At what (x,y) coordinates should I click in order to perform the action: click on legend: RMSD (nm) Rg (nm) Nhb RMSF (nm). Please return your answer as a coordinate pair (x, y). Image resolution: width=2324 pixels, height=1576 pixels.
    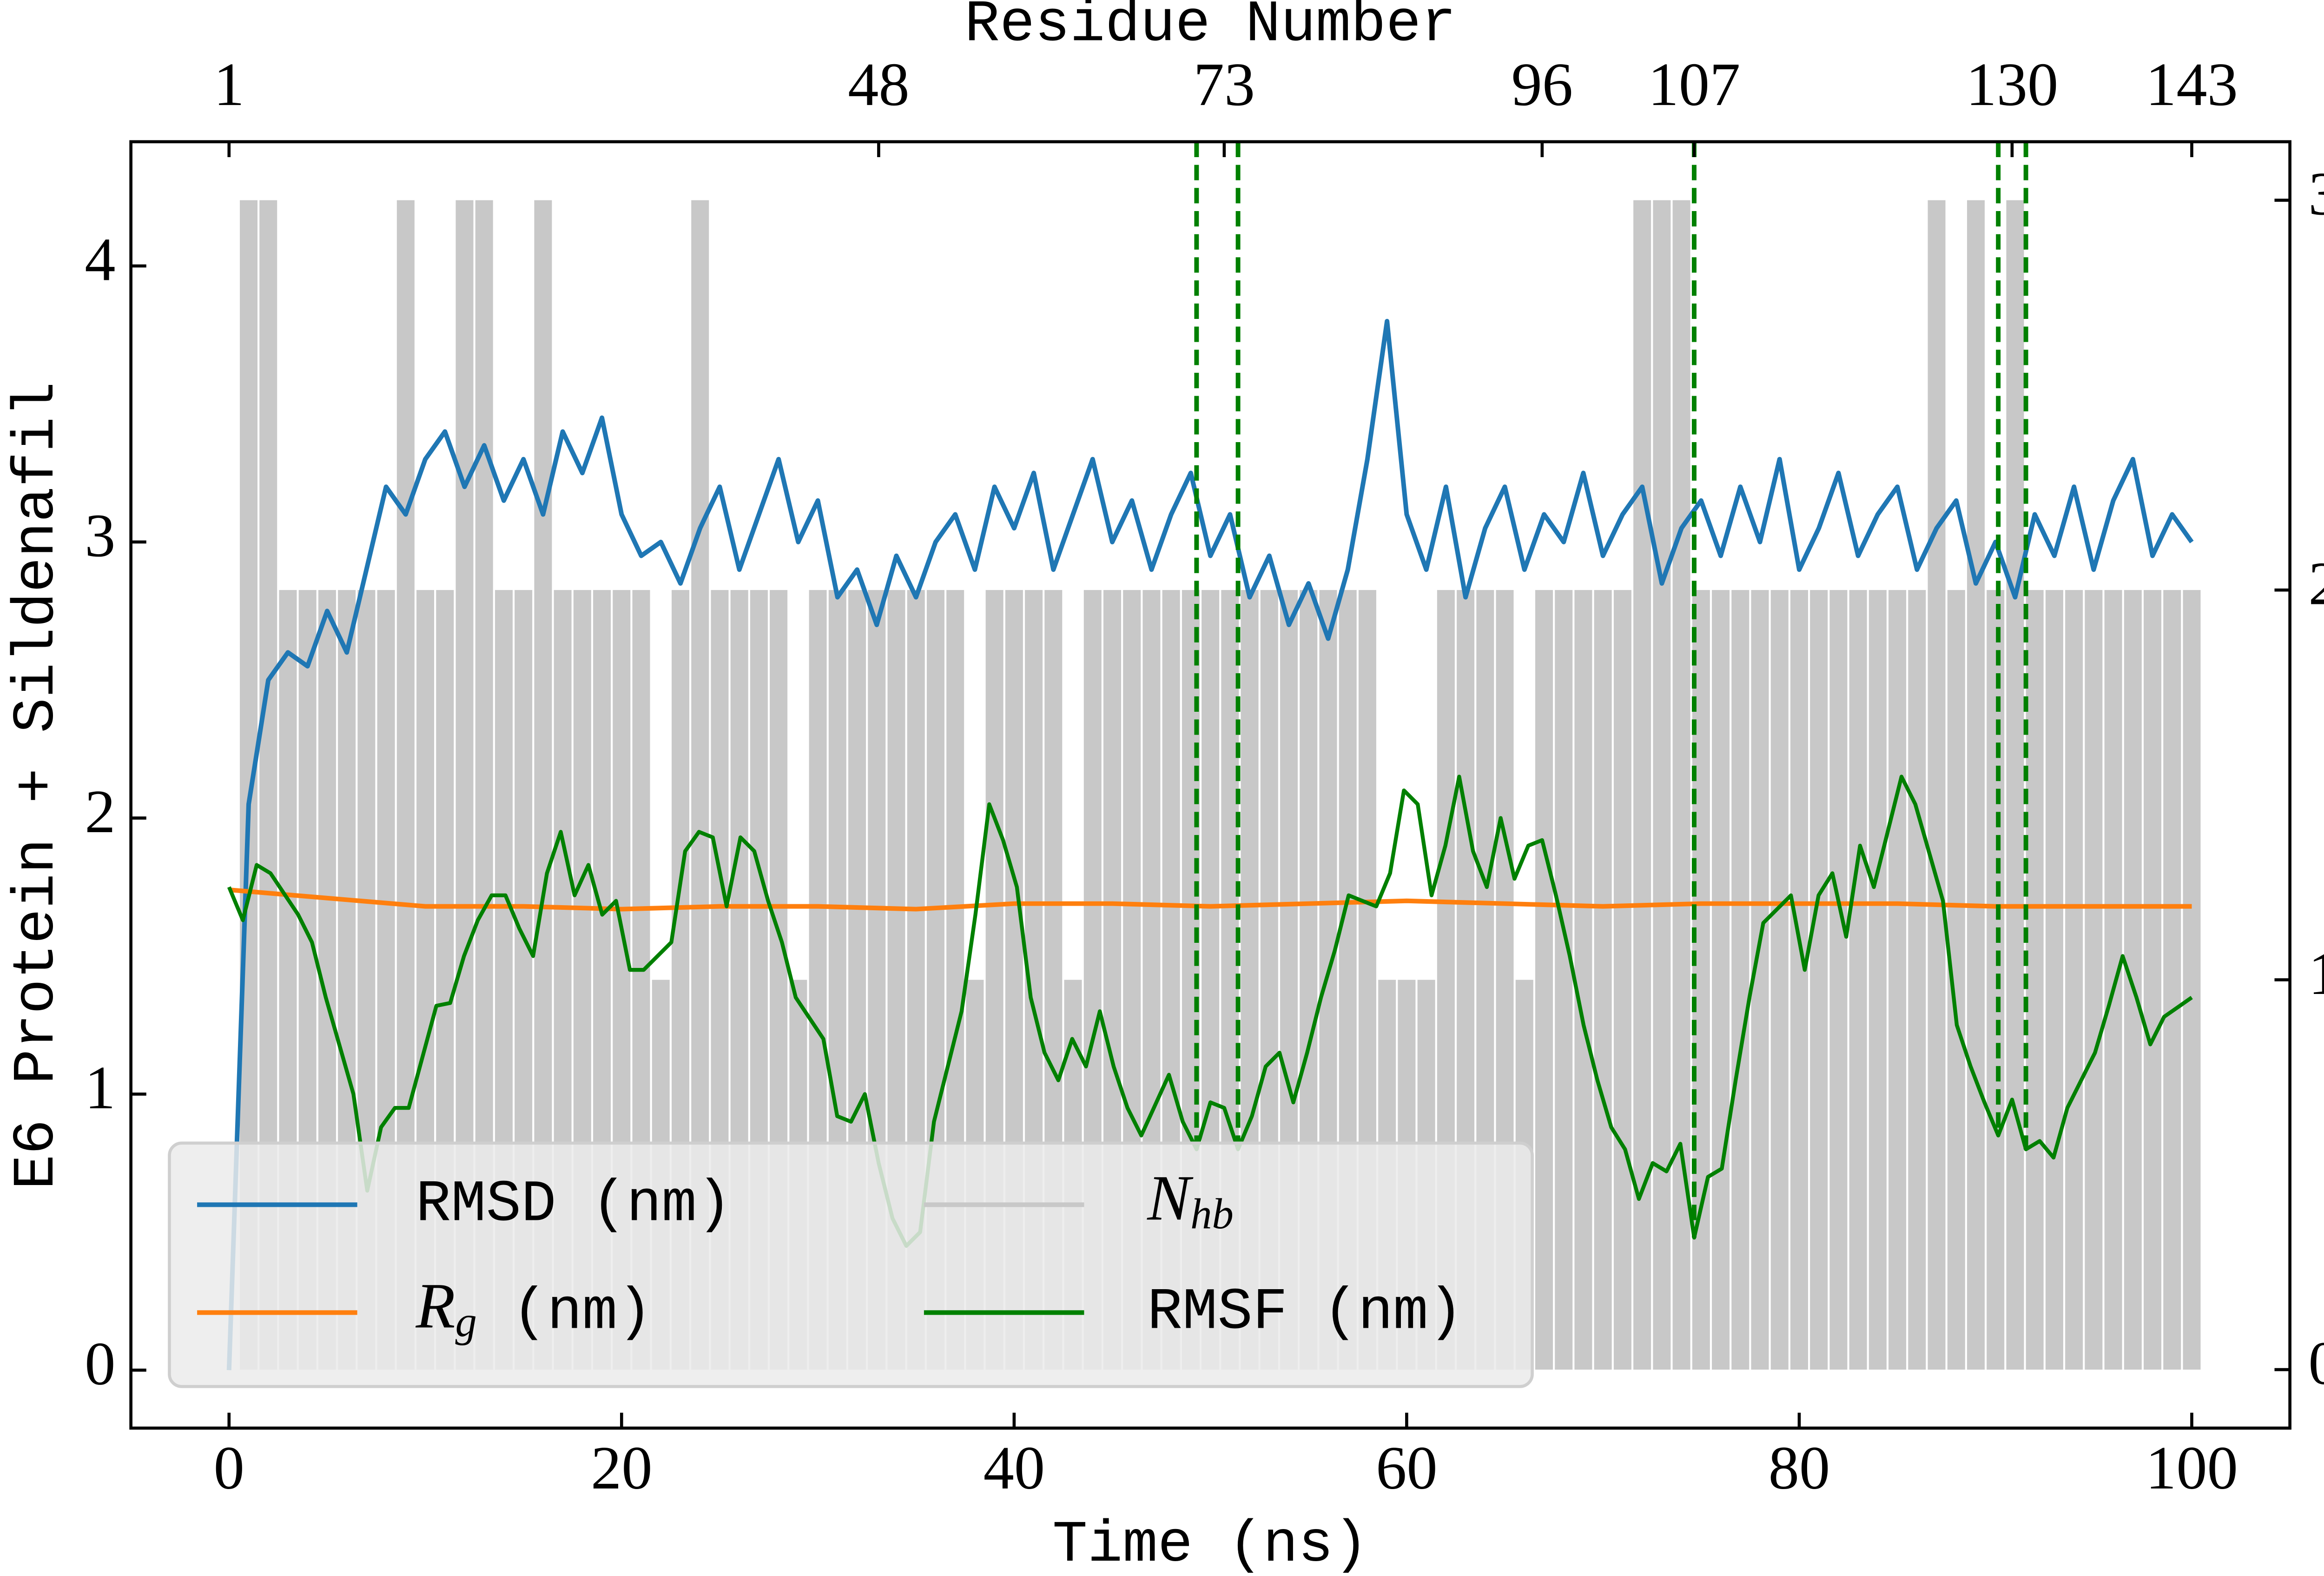
    Looking at the image, I should click on (851, 1264).